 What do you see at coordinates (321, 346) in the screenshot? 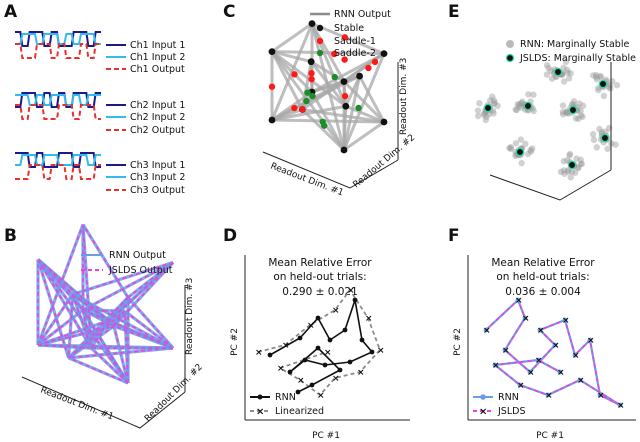
I see `rnn-trajectory` at bounding box center [321, 346].